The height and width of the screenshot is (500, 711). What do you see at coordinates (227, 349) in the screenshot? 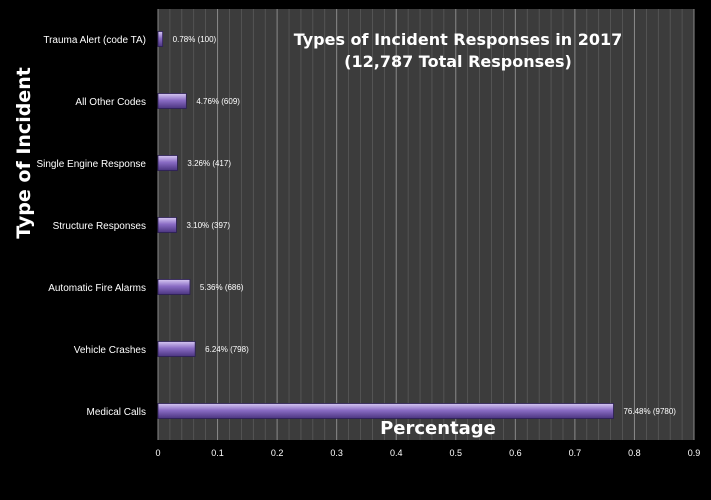
I see `data-label: 6.24% (798)` at bounding box center [227, 349].